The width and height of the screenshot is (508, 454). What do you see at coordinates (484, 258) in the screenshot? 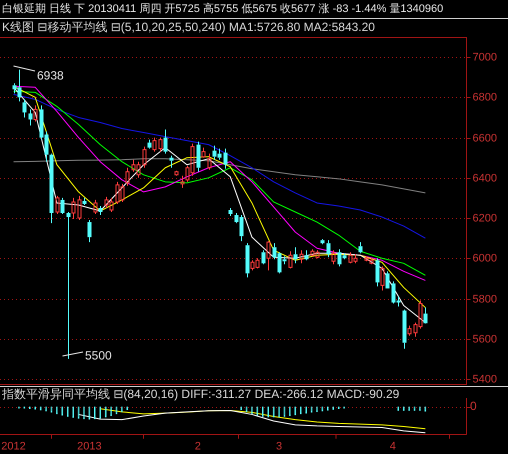
I see `y-tick-label: 6000` at bounding box center [484, 258].